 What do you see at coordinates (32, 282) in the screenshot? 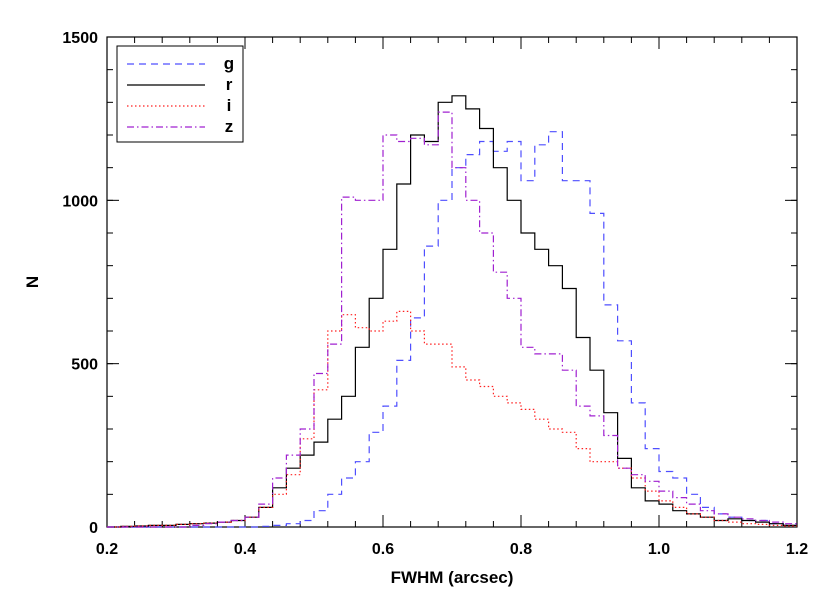
I see `y-axis-label: N` at bounding box center [32, 282].